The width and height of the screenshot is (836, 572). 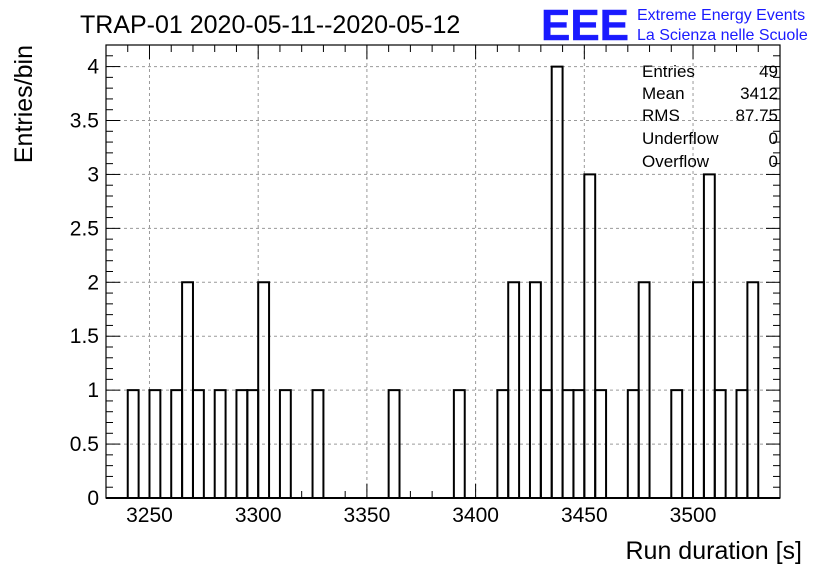 What do you see at coordinates (84, 228) in the screenshot?
I see `y-tick-label: 2.5` at bounding box center [84, 228].